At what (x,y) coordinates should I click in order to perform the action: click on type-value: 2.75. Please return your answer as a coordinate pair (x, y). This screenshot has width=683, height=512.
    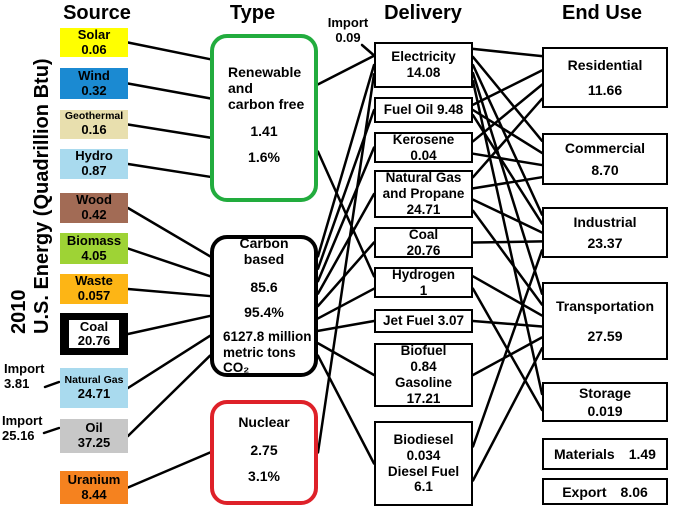
    Looking at the image, I should click on (264, 450).